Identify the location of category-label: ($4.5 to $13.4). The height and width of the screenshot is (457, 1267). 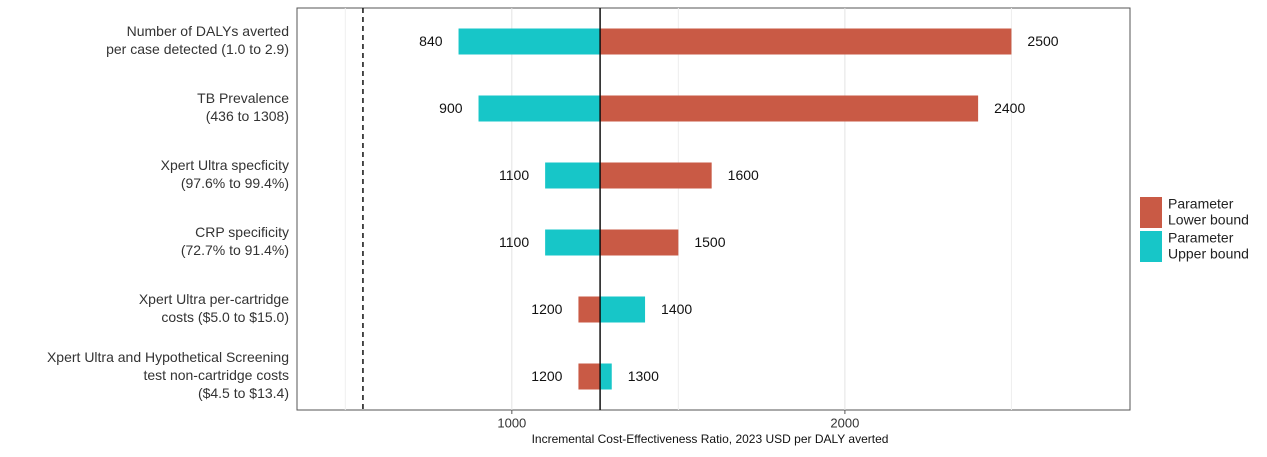
(243, 393).